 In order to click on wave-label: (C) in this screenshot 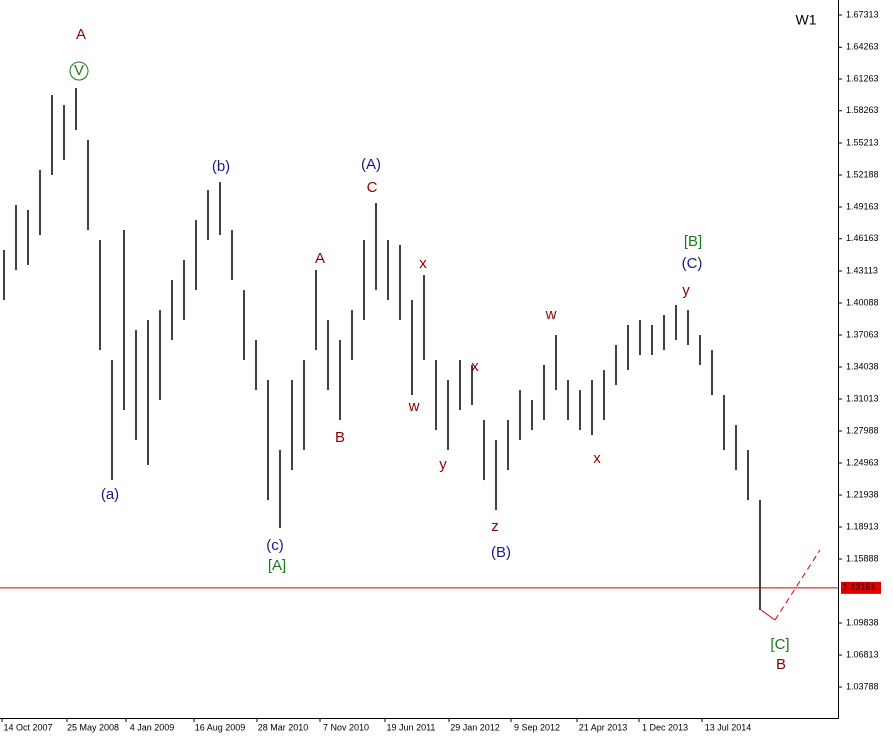, I will do `click(692, 263)`.